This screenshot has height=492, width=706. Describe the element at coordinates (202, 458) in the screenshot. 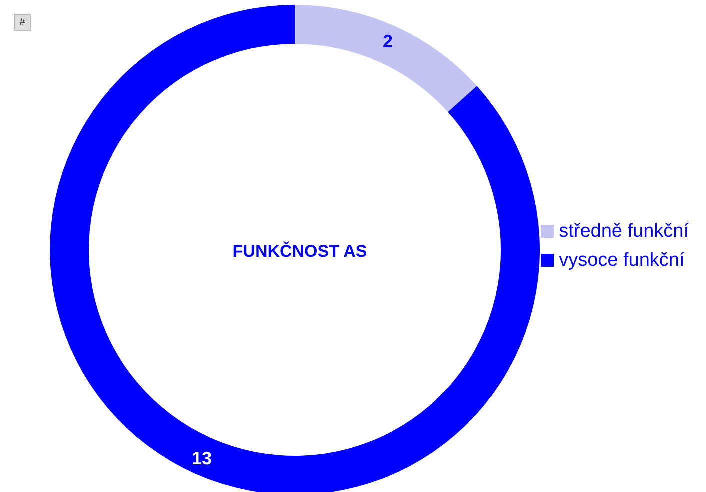

I see `data-label: 13` at that location.